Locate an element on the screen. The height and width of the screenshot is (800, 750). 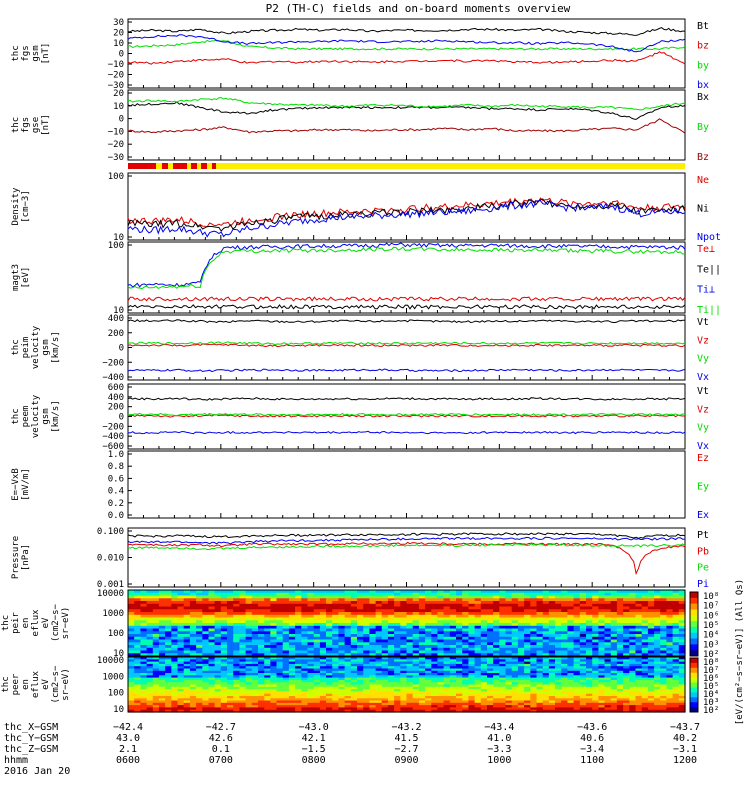
mode-bar-red is located at coordinates (194, 166).